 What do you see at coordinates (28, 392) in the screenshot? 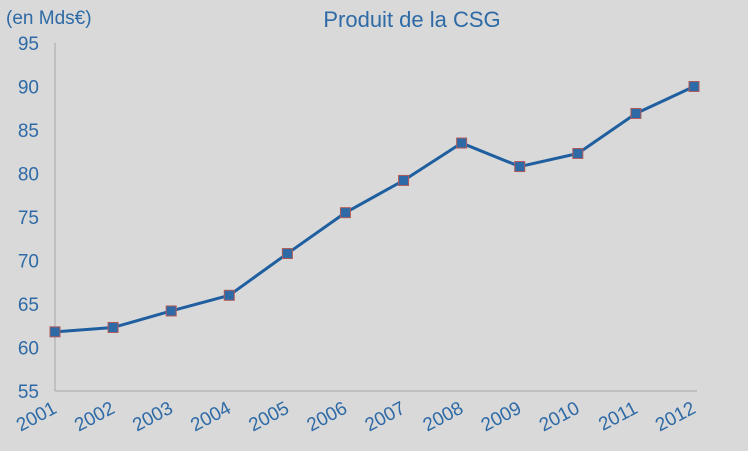
I see `y-tick-label: 55` at bounding box center [28, 392].